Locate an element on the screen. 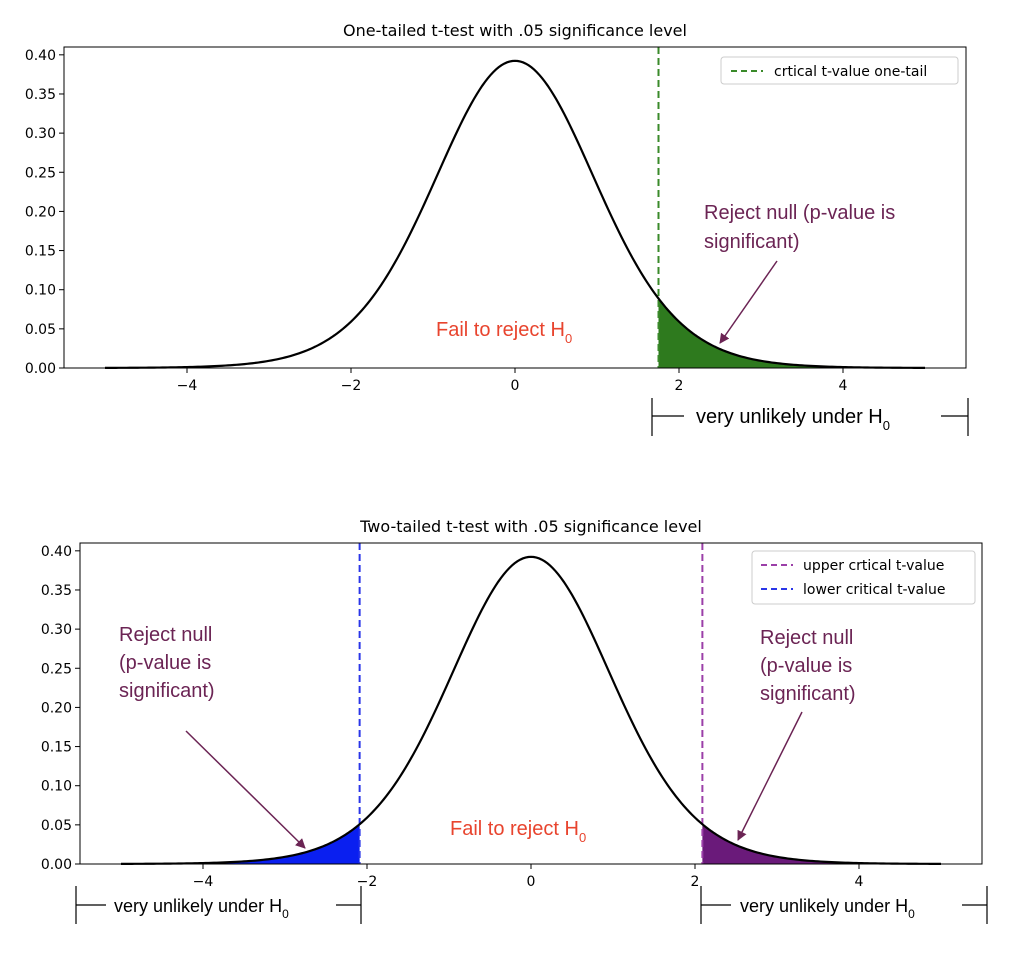  legend-label-lower: lower critical t-value is located at coordinates (874, 590).